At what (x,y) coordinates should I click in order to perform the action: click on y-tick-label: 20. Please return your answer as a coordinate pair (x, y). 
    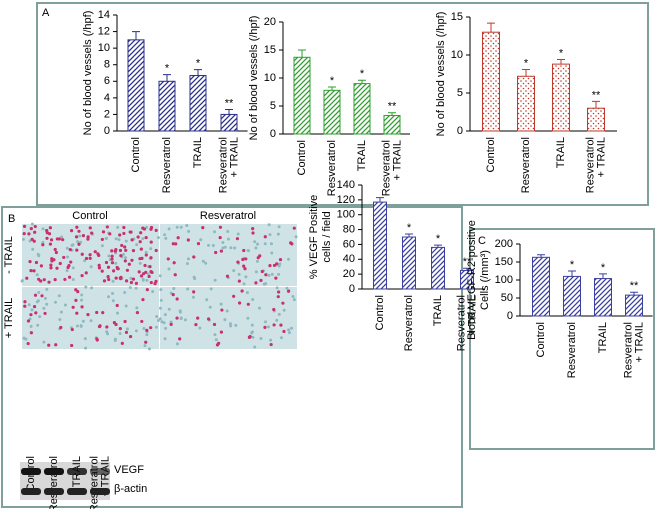
    Looking at the image, I should click on (270, 22).